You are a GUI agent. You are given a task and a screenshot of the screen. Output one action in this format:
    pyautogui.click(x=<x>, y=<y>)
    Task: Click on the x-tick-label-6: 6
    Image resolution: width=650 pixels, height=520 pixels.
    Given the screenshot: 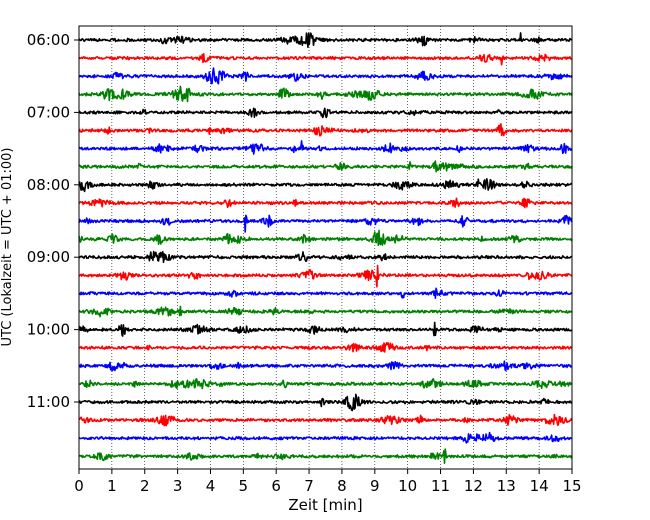 What is the action you would take?
    pyautogui.click(x=276, y=486)
    